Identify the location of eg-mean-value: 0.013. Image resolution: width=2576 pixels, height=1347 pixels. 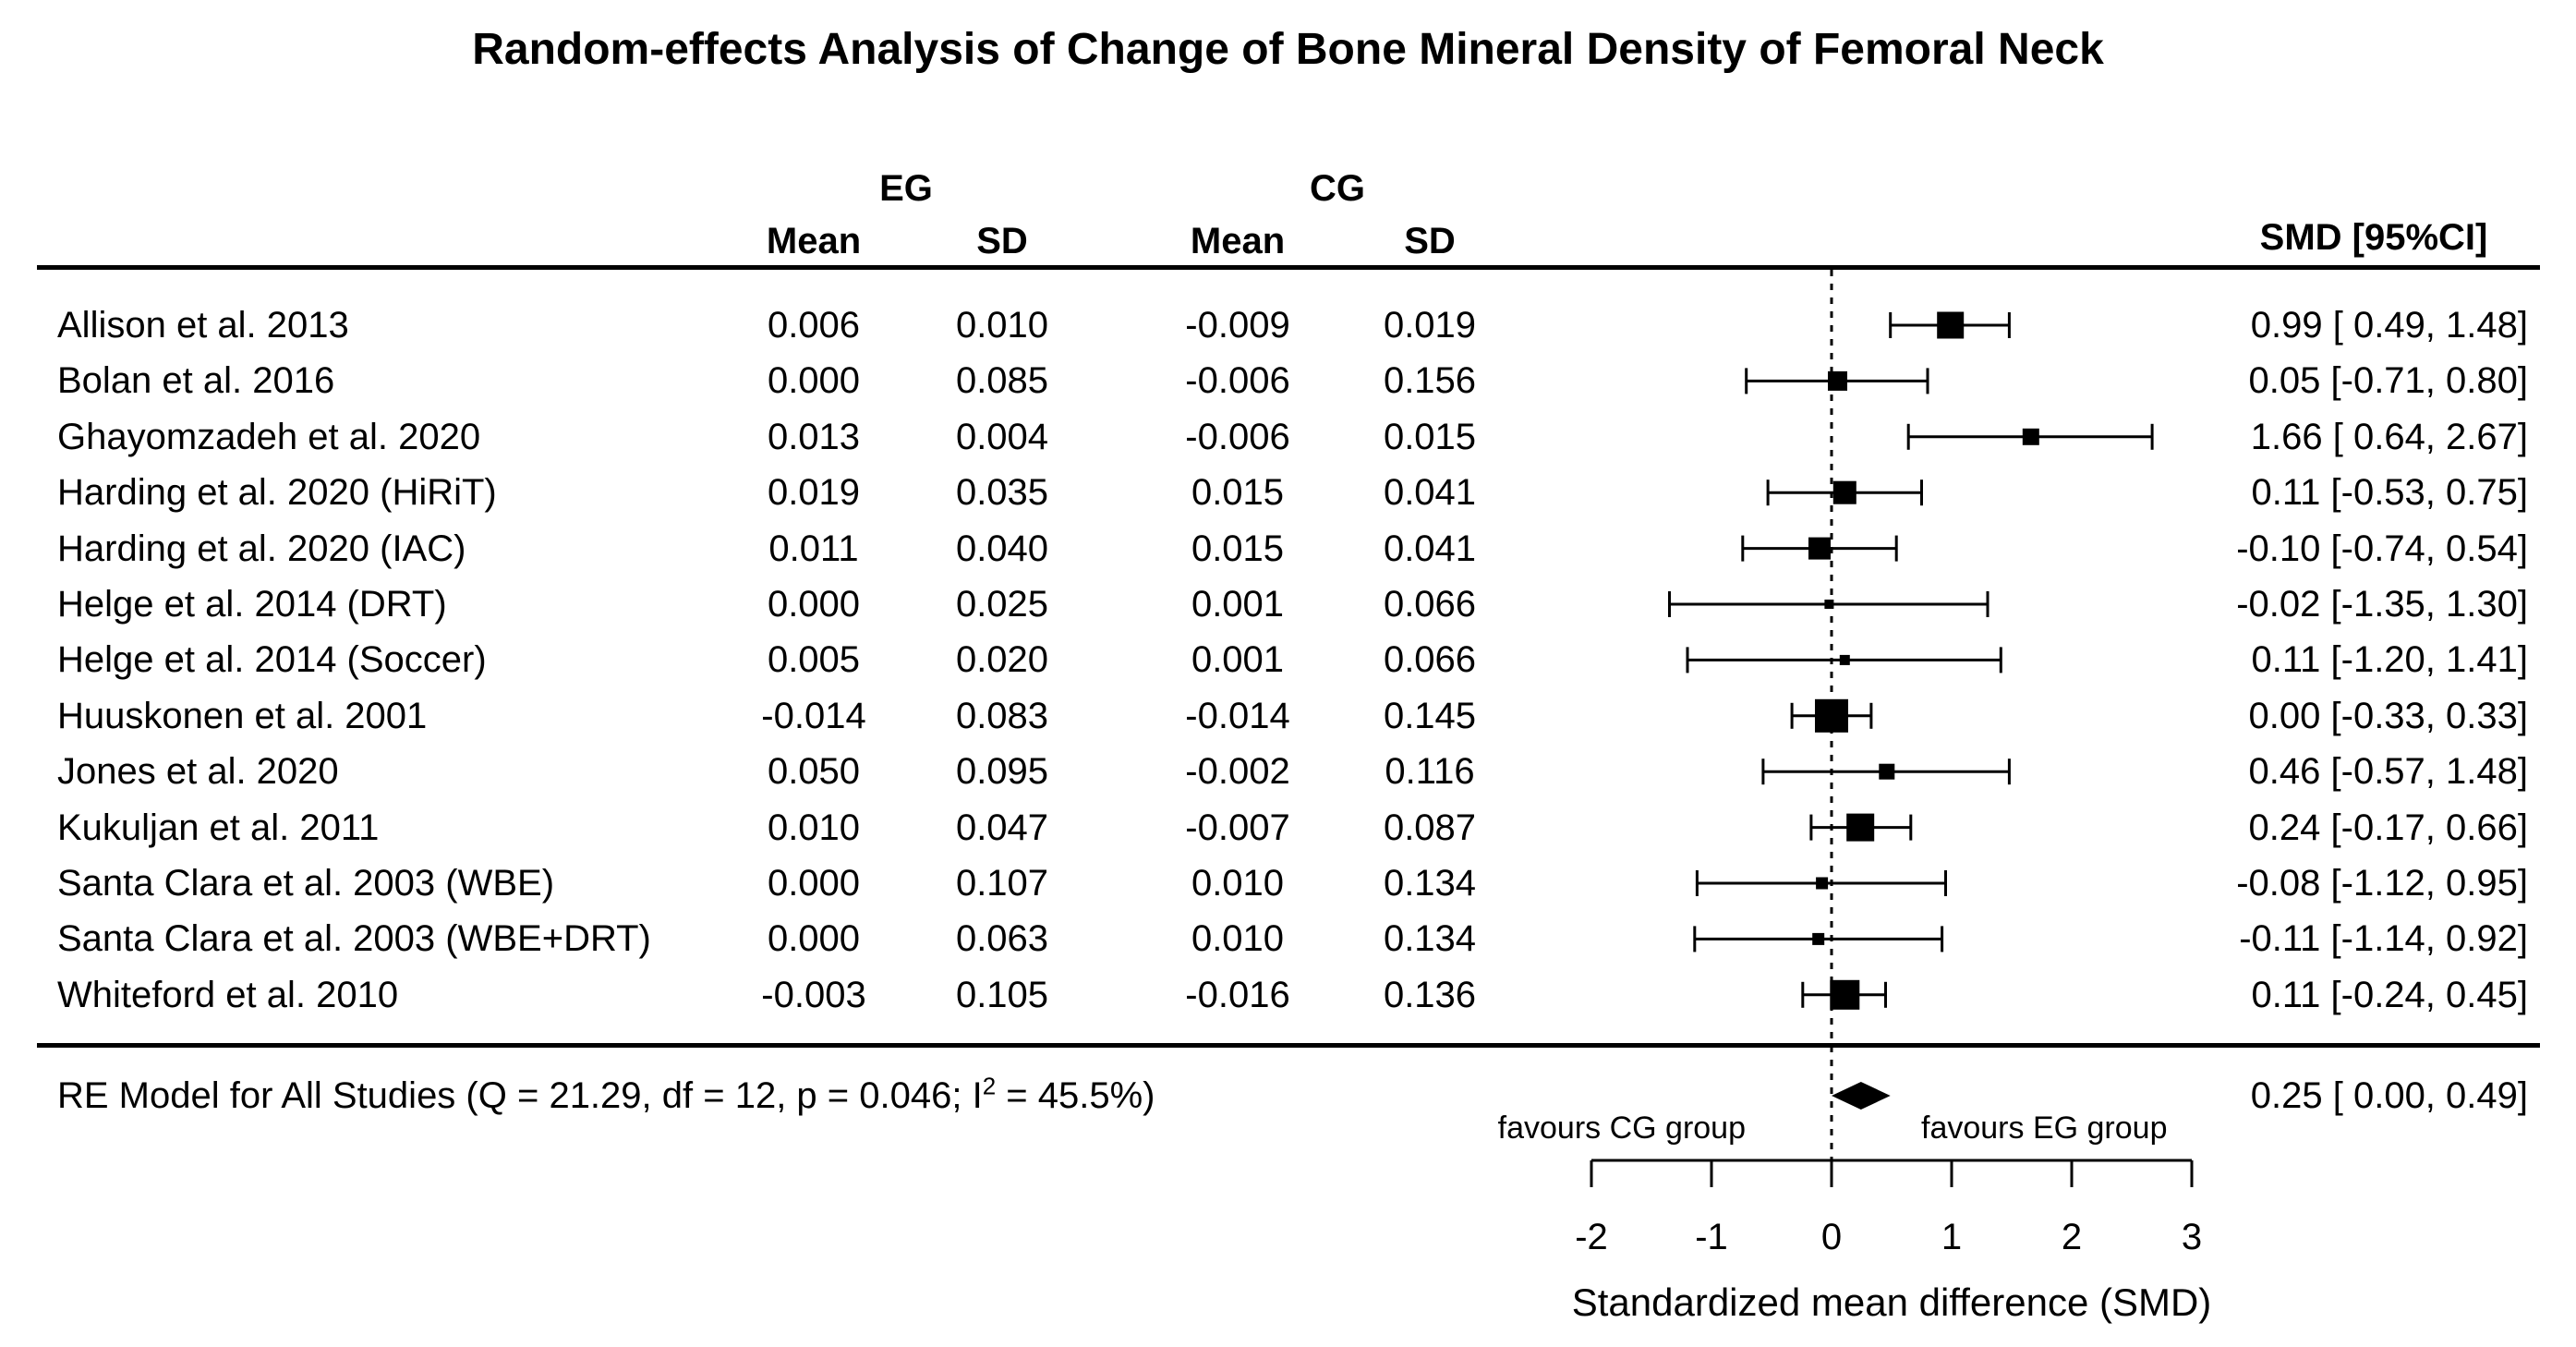
(814, 436).